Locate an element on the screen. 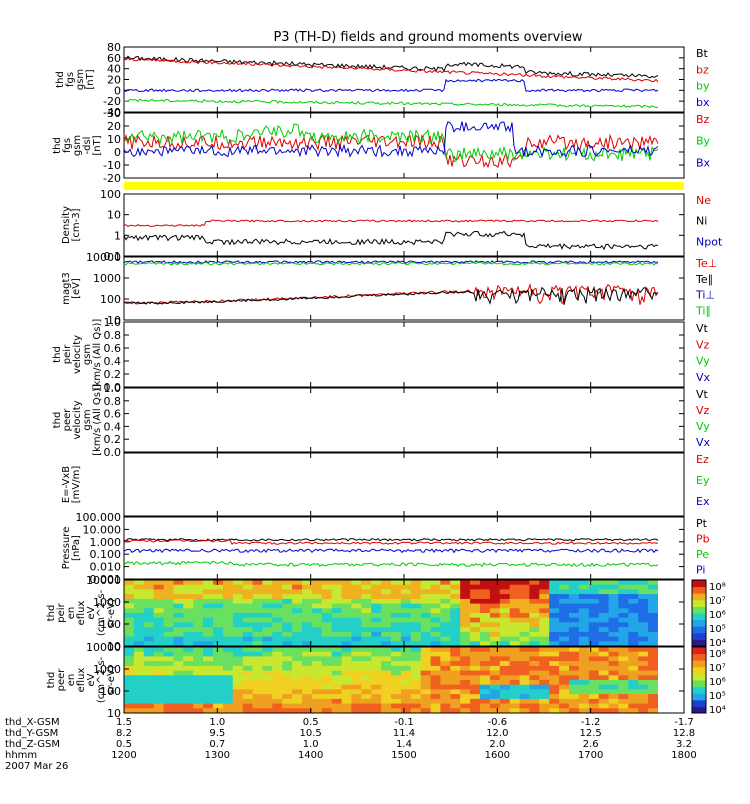 Image resolution: width=750 pixels, height=804 pixels. x-tick-label: 0.5 is located at coordinates (311, 722).